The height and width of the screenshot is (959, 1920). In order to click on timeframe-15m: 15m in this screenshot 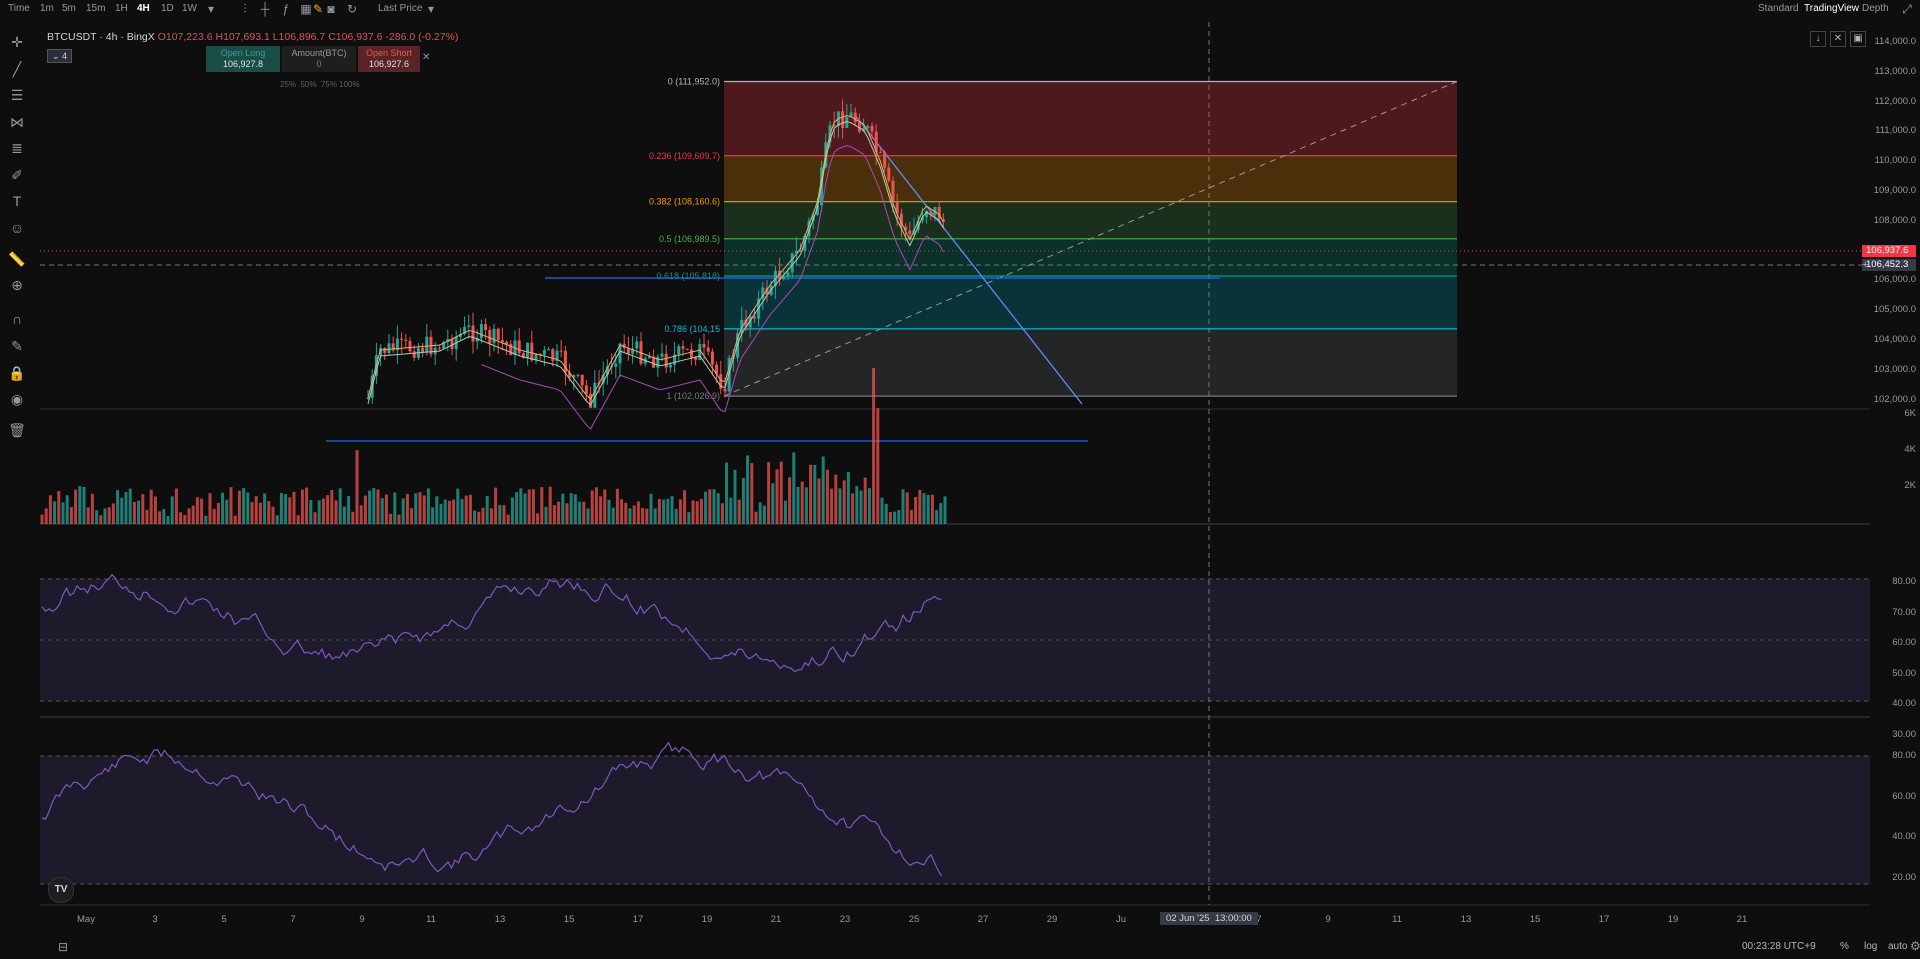, I will do `click(96, 8)`.